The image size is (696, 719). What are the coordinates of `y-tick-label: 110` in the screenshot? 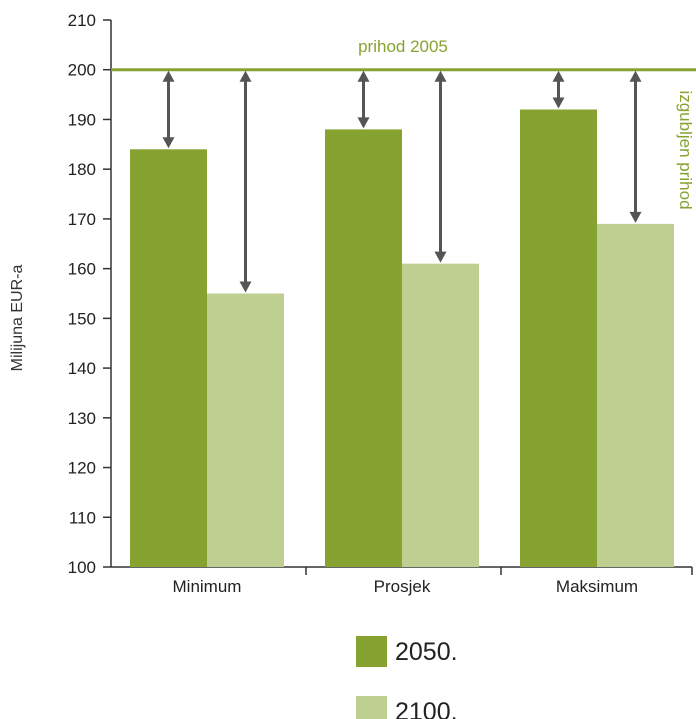 It's located at (82, 517).